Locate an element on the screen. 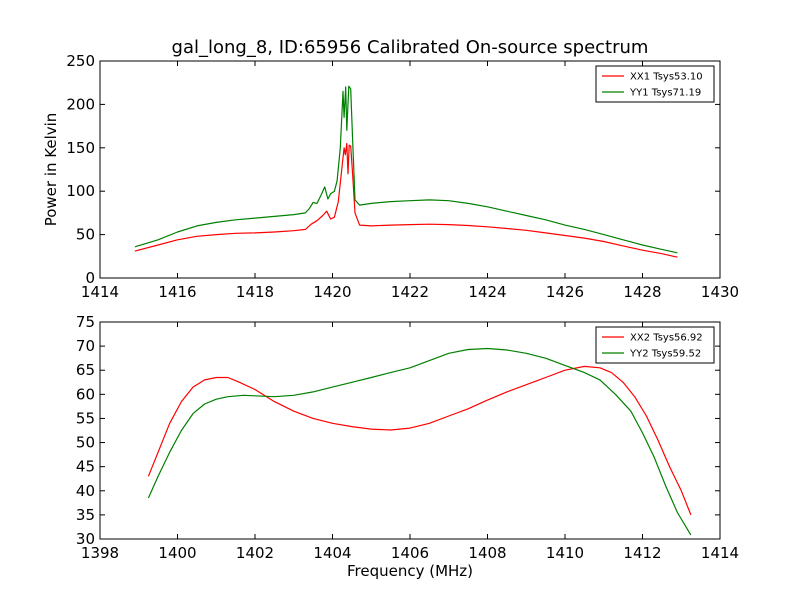 Image resolution: width=800 pixels, height=600 pixels. x-tick-label: 1426 is located at coordinates (565, 292).